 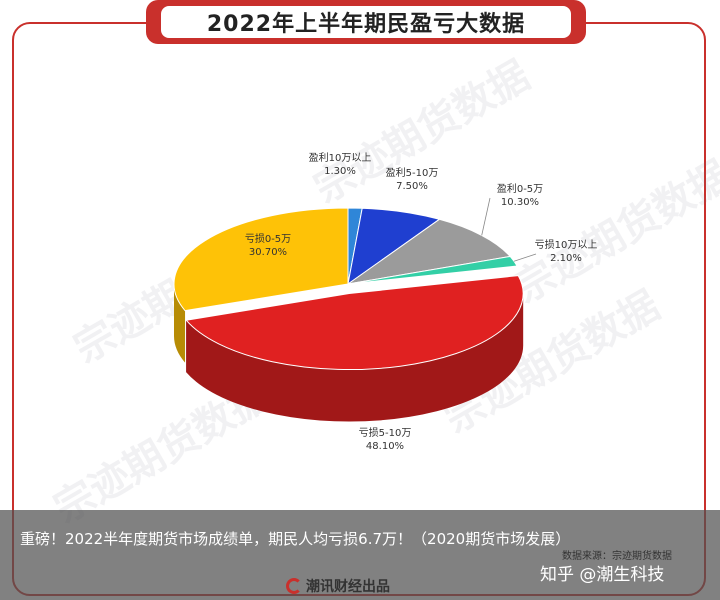 I want to click on slice-label-value: 10.30%, so click(x=520, y=202).